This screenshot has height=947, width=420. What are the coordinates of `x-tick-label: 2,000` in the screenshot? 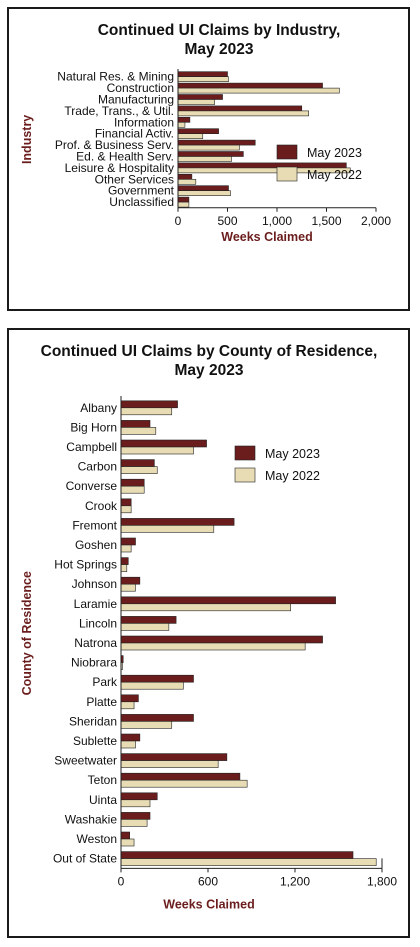 It's located at (376, 221).